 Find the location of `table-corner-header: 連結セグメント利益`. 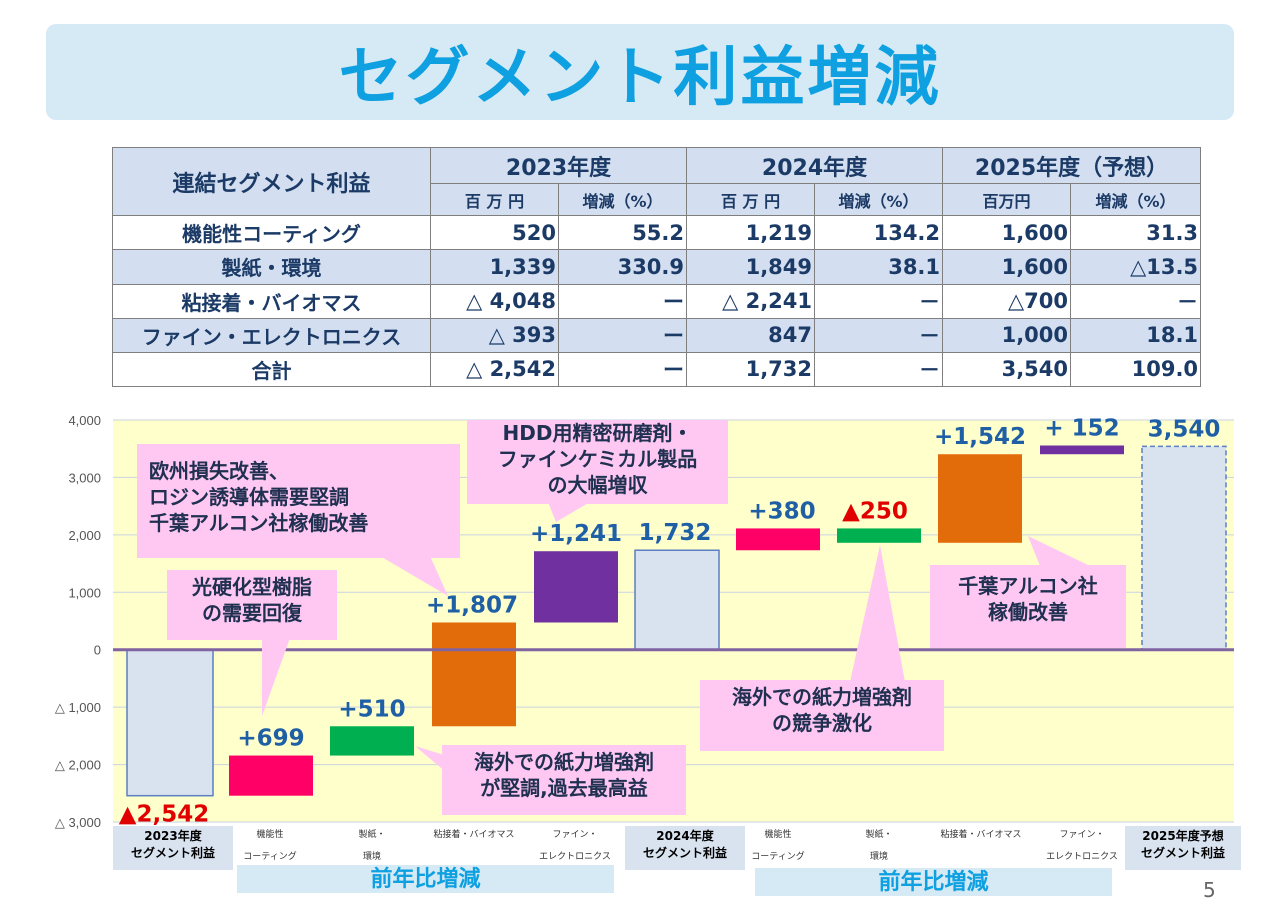

table-corner-header: 連結セグメント利益 is located at coordinates (271, 181).